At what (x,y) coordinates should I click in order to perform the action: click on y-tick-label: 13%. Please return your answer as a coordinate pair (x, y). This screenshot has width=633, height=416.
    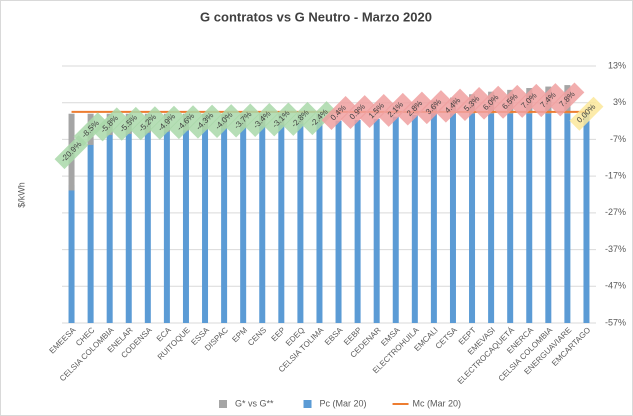
    Looking at the image, I should click on (617, 65).